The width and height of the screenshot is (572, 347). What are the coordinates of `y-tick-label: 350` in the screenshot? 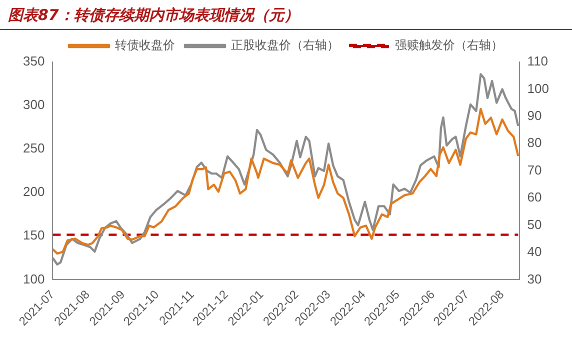 It's located at (33, 61).